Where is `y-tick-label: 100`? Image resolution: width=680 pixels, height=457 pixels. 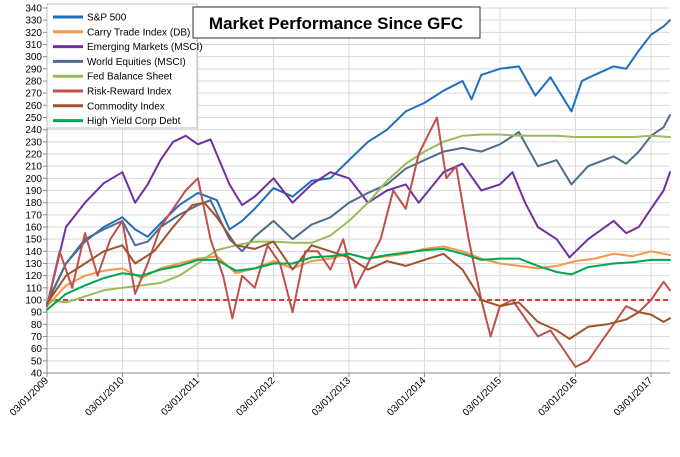
y-tick-label: 100 is located at coordinates (33, 301).